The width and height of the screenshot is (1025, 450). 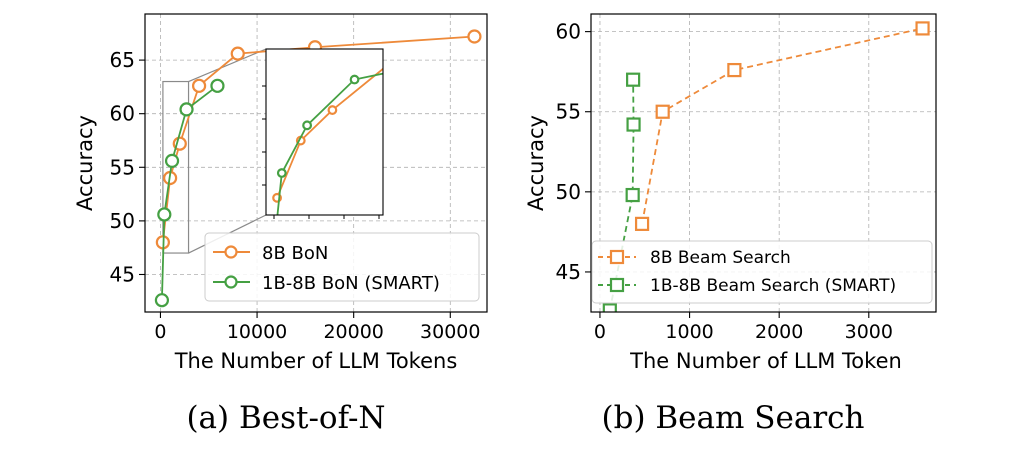 What do you see at coordinates (231, 282) in the screenshot?
I see `legend-marker-smart-bon` at bounding box center [231, 282].